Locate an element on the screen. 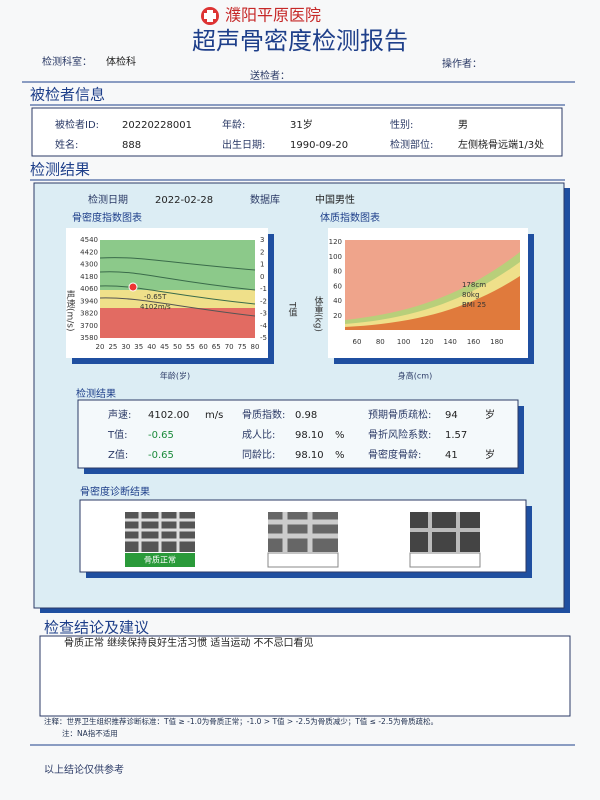 The width and height of the screenshot is (600, 800). y-axis-label: 声速(m/s) is located at coordinates (70, 310).